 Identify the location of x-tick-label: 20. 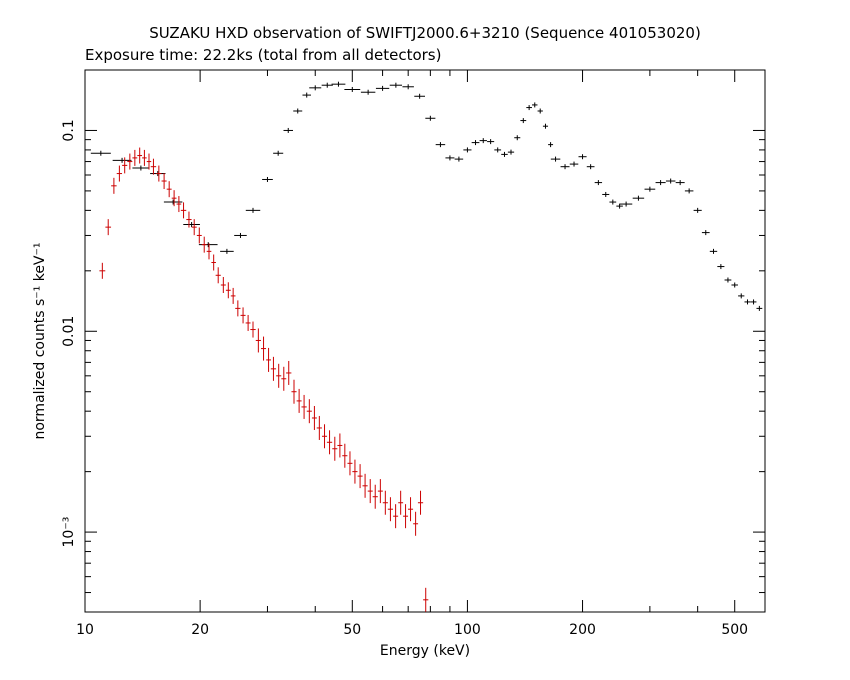
(200, 630).